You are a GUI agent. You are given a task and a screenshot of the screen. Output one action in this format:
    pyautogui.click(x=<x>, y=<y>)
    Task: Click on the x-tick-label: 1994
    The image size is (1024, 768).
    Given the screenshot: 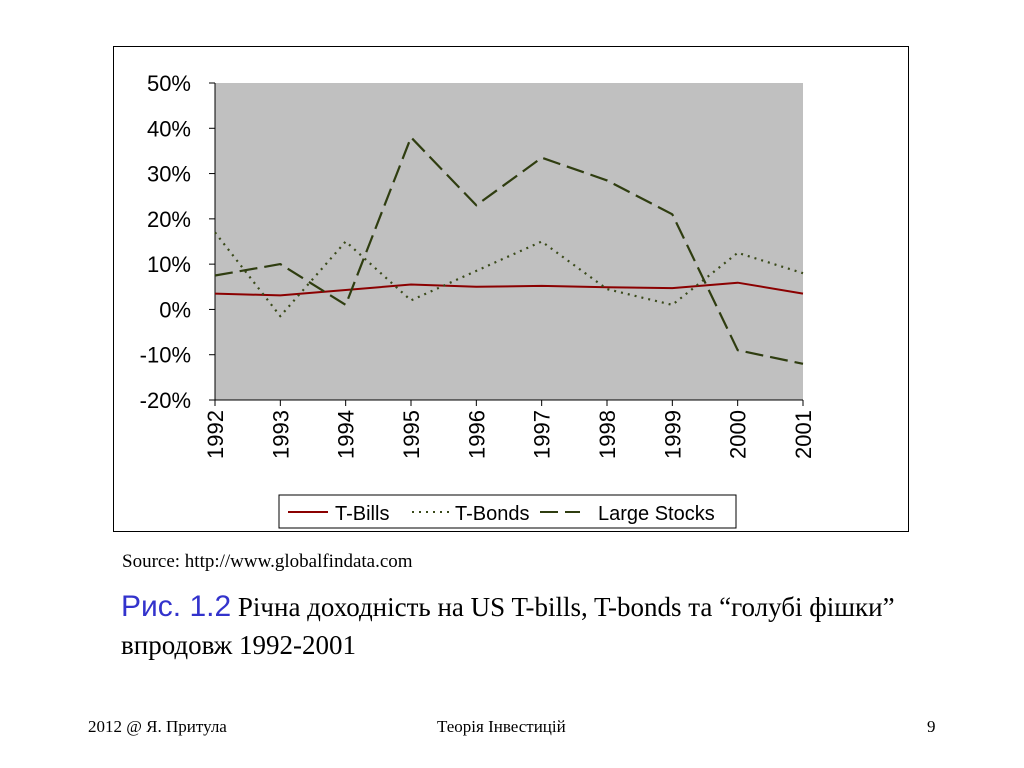 What is the action you would take?
    pyautogui.click(x=346, y=434)
    